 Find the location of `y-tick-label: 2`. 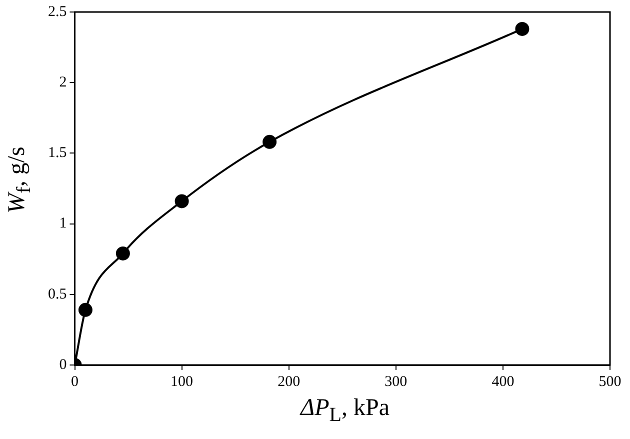

y-tick-label: 2 is located at coordinates (63, 82).